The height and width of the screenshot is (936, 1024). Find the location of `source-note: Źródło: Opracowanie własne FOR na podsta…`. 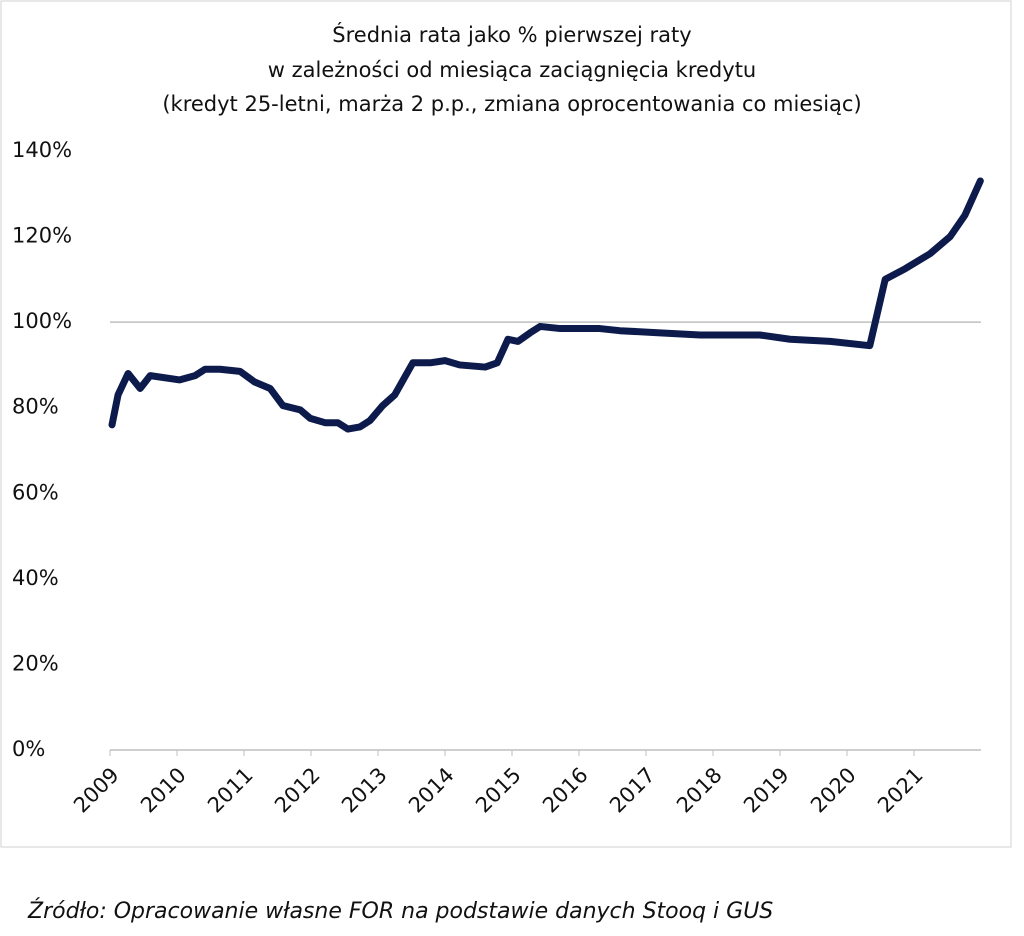

source-note: Źródło: Opracowanie własne FOR na podsta… is located at coordinates (400, 911).